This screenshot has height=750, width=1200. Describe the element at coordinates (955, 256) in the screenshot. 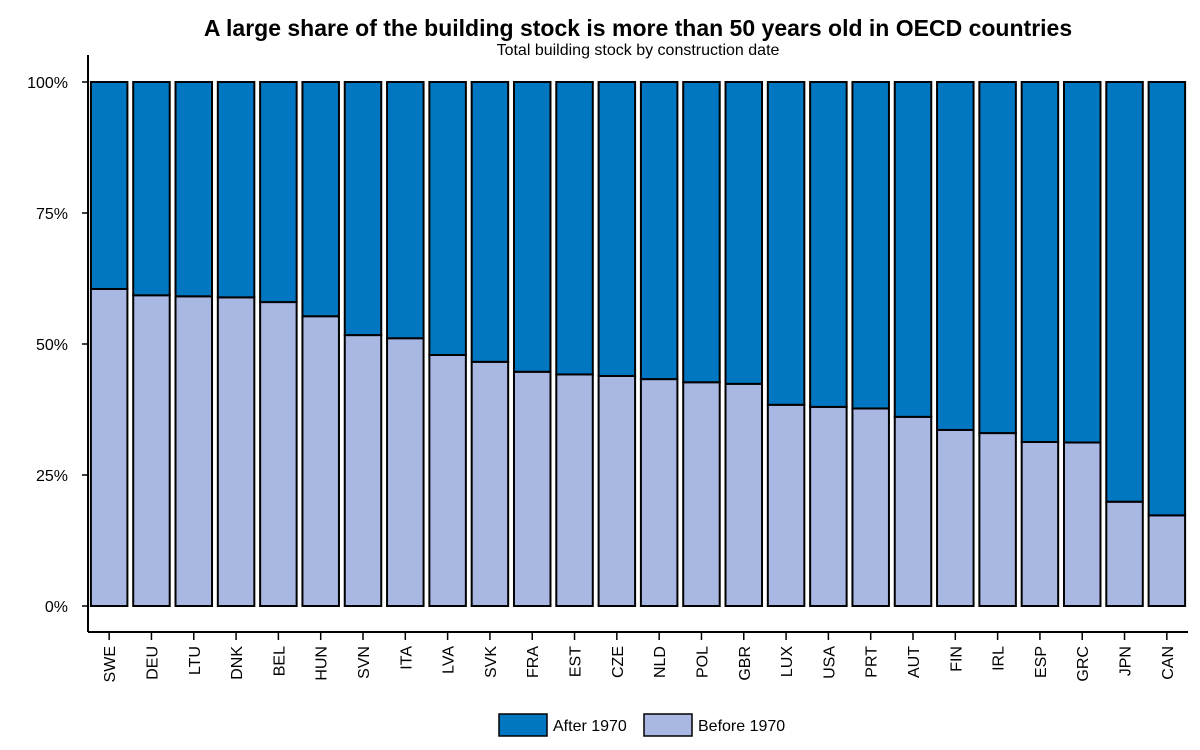

I see `bar-after-1970-fin` at that location.